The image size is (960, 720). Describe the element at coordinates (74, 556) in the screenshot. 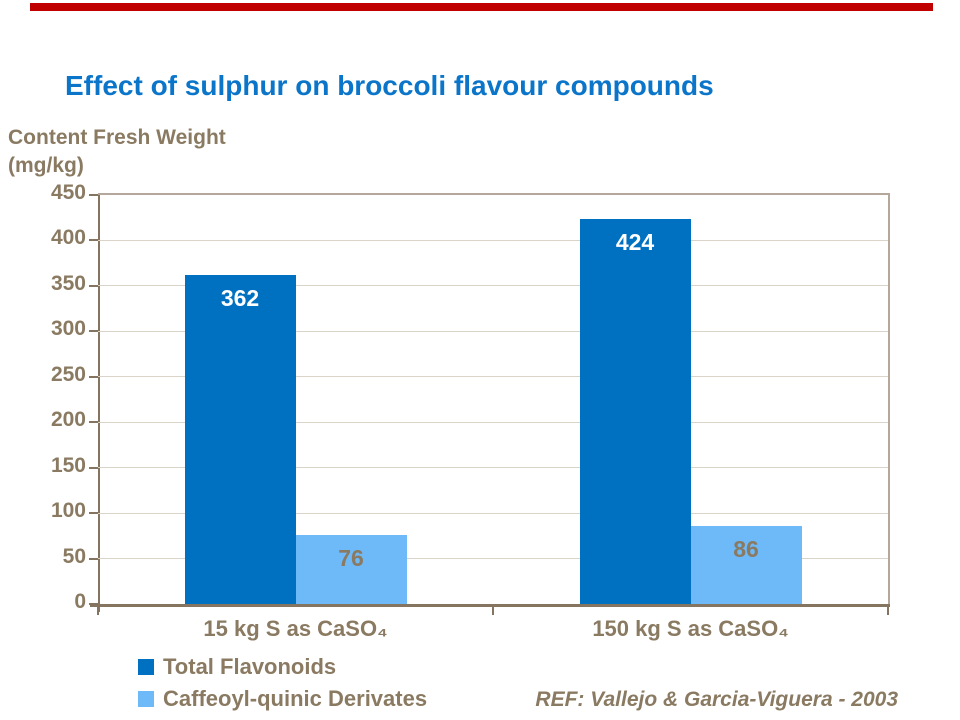

I see `y-tick-label: 50` at that location.